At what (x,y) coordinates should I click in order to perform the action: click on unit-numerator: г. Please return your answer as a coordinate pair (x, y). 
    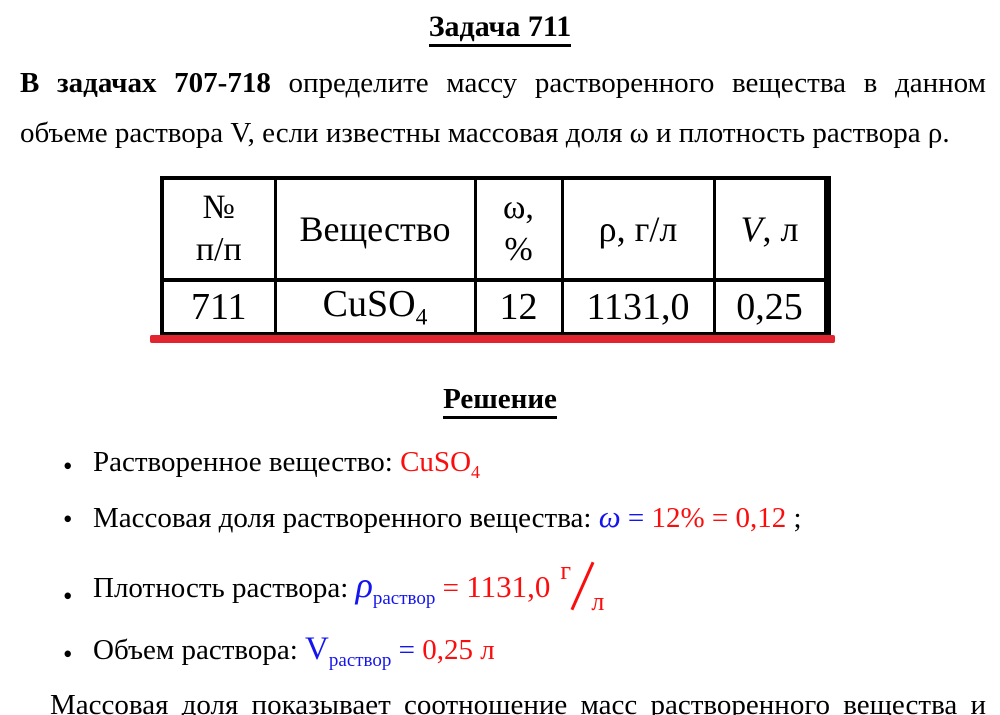
    Looking at the image, I should click on (565, 570).